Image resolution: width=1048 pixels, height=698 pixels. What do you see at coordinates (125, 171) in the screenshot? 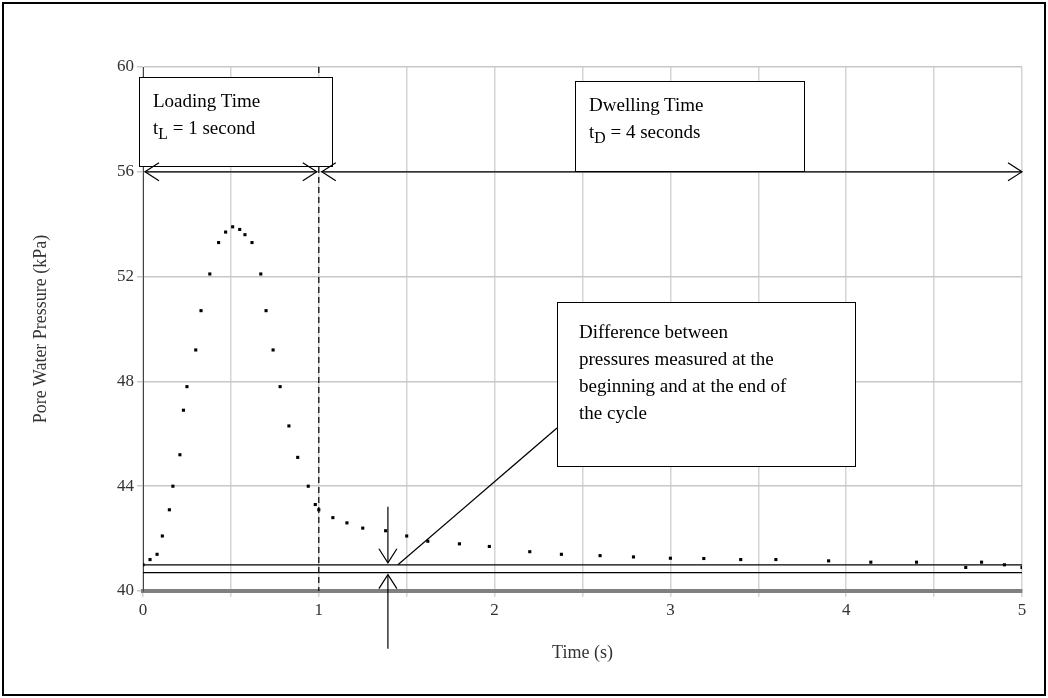
I see `y-tick-label: 56` at bounding box center [125, 171].